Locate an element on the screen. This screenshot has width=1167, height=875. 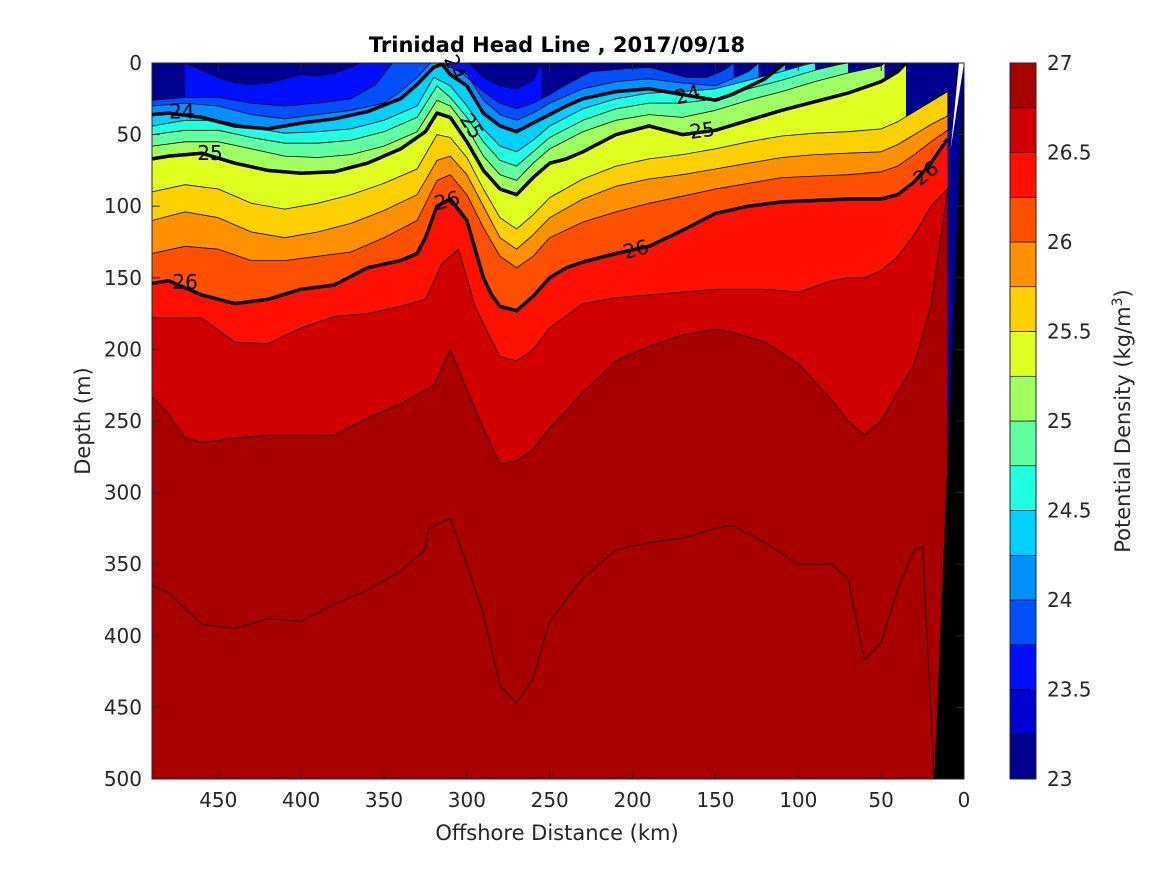
x-tick-label: 200 is located at coordinates (632, 800).